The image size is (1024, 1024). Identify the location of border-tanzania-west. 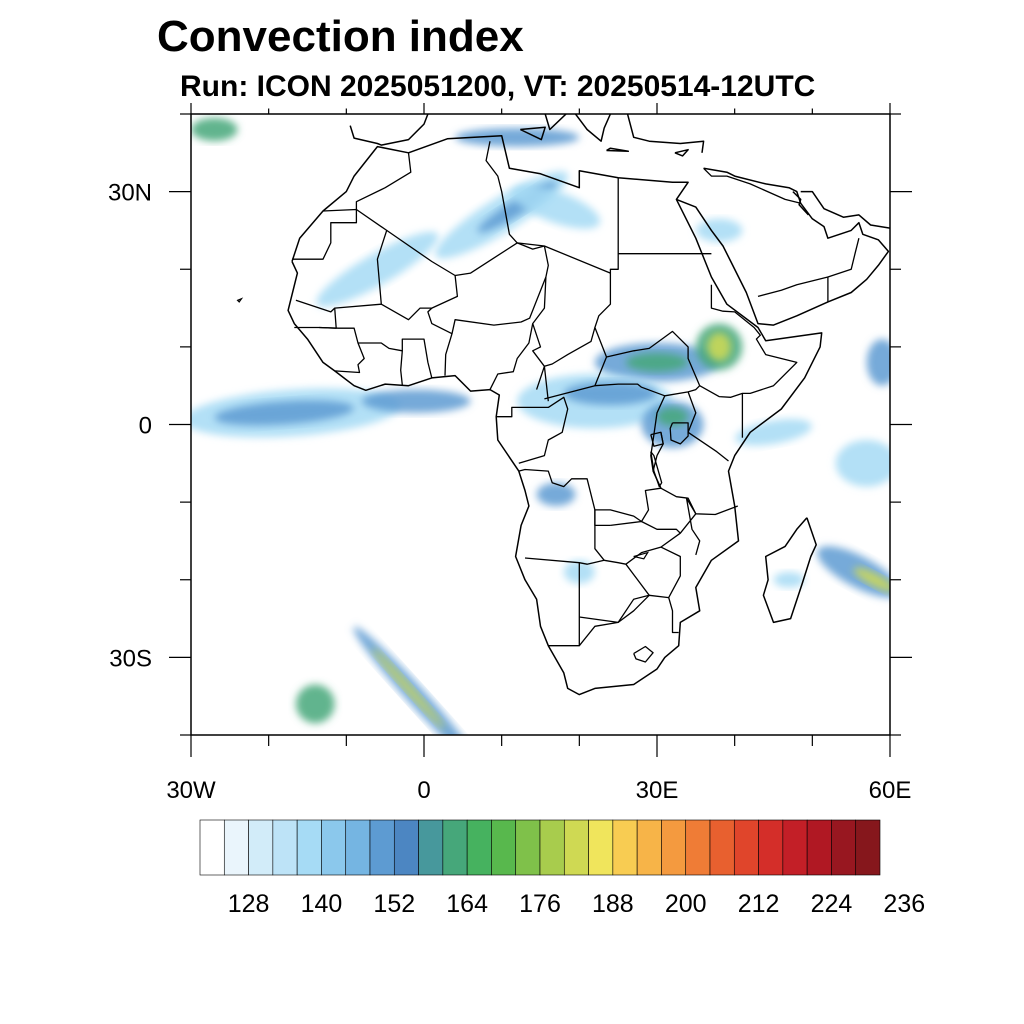
(695, 474).